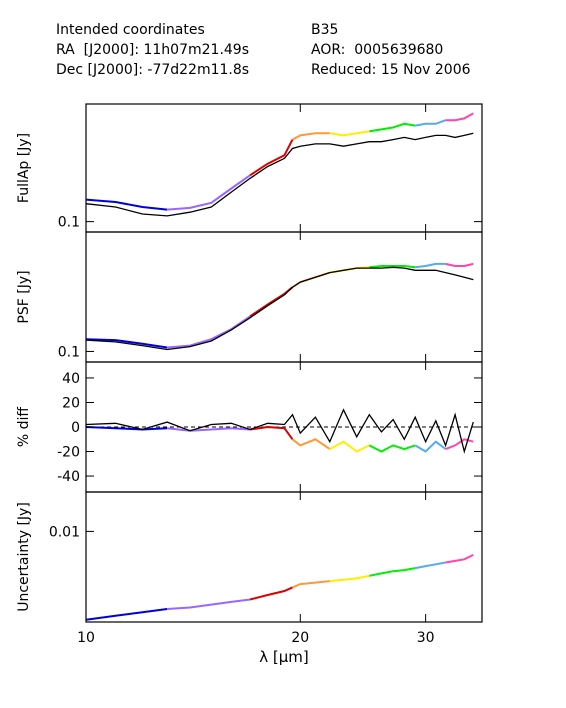 The width and height of the screenshot is (566, 708). Describe the element at coordinates (68, 477) in the screenshot. I see `y-tick-label: -40` at that location.